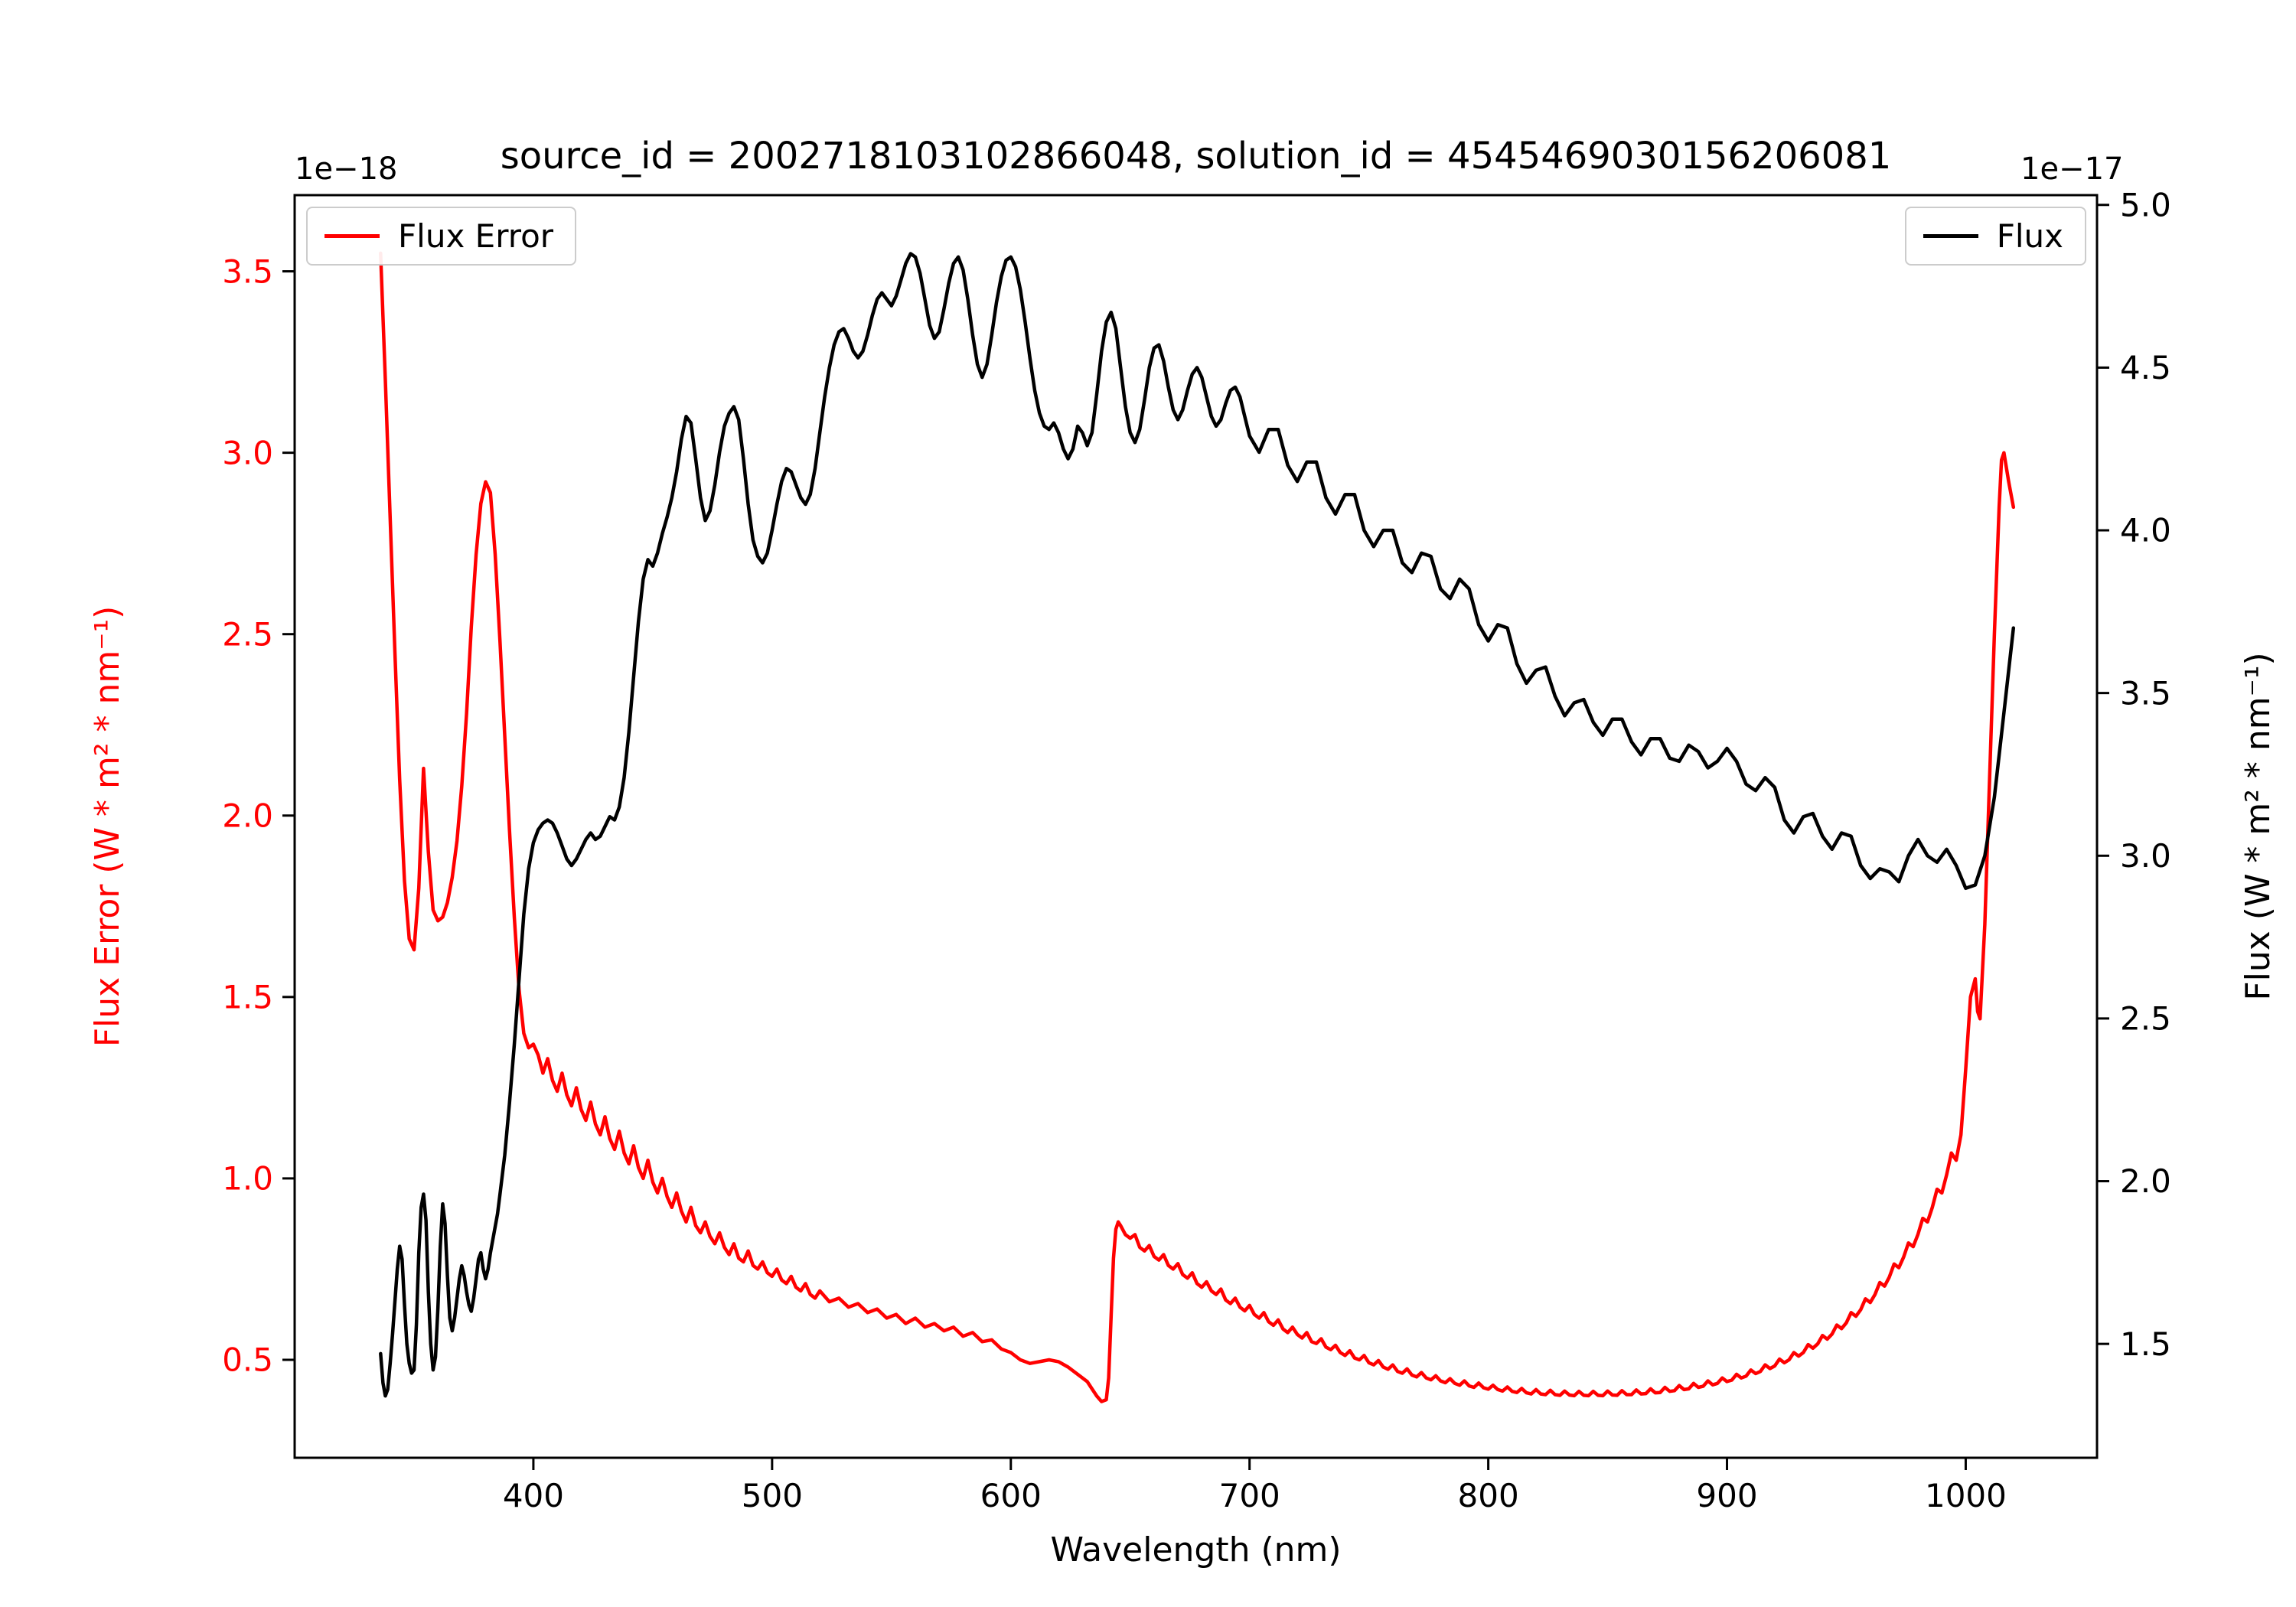  I want to click on x-tick-label: 400, so click(533, 1495).